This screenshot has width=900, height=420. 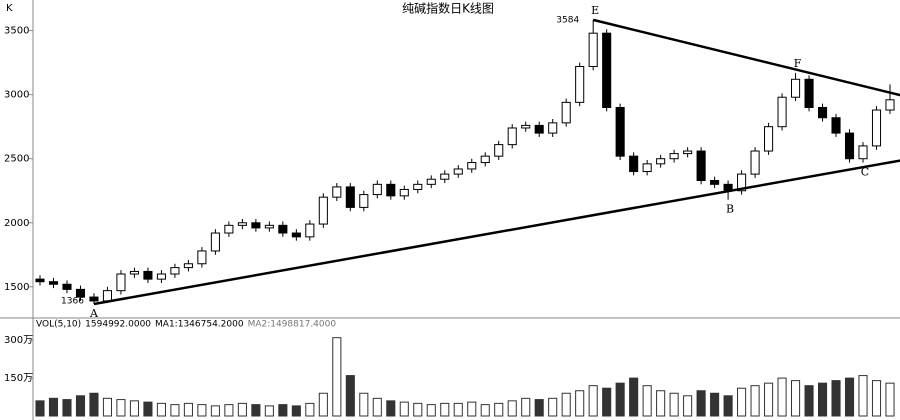 I want to click on volume-legend: VOL(5,10), so click(x=58, y=325).